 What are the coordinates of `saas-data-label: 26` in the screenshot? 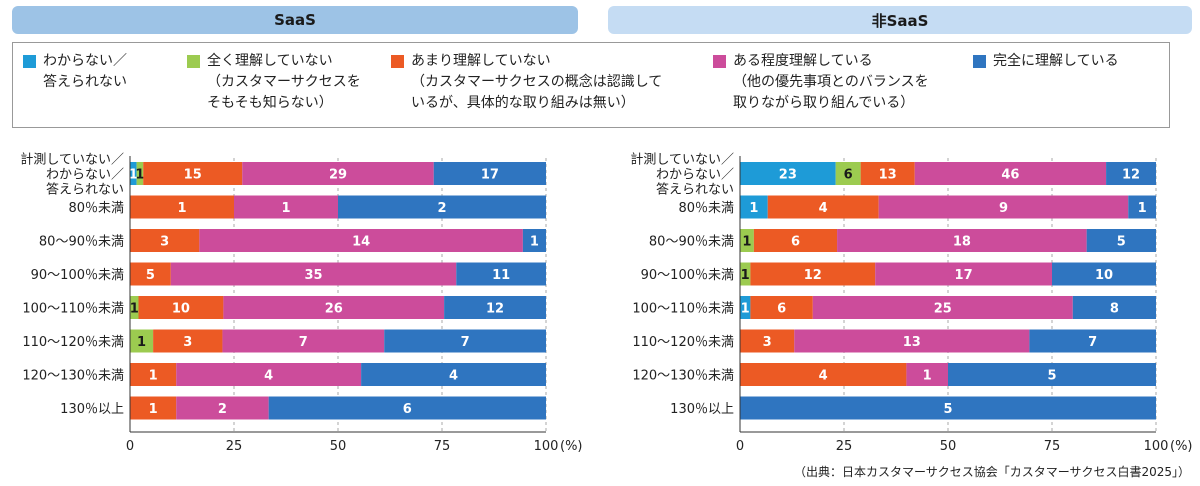 It's located at (334, 309).